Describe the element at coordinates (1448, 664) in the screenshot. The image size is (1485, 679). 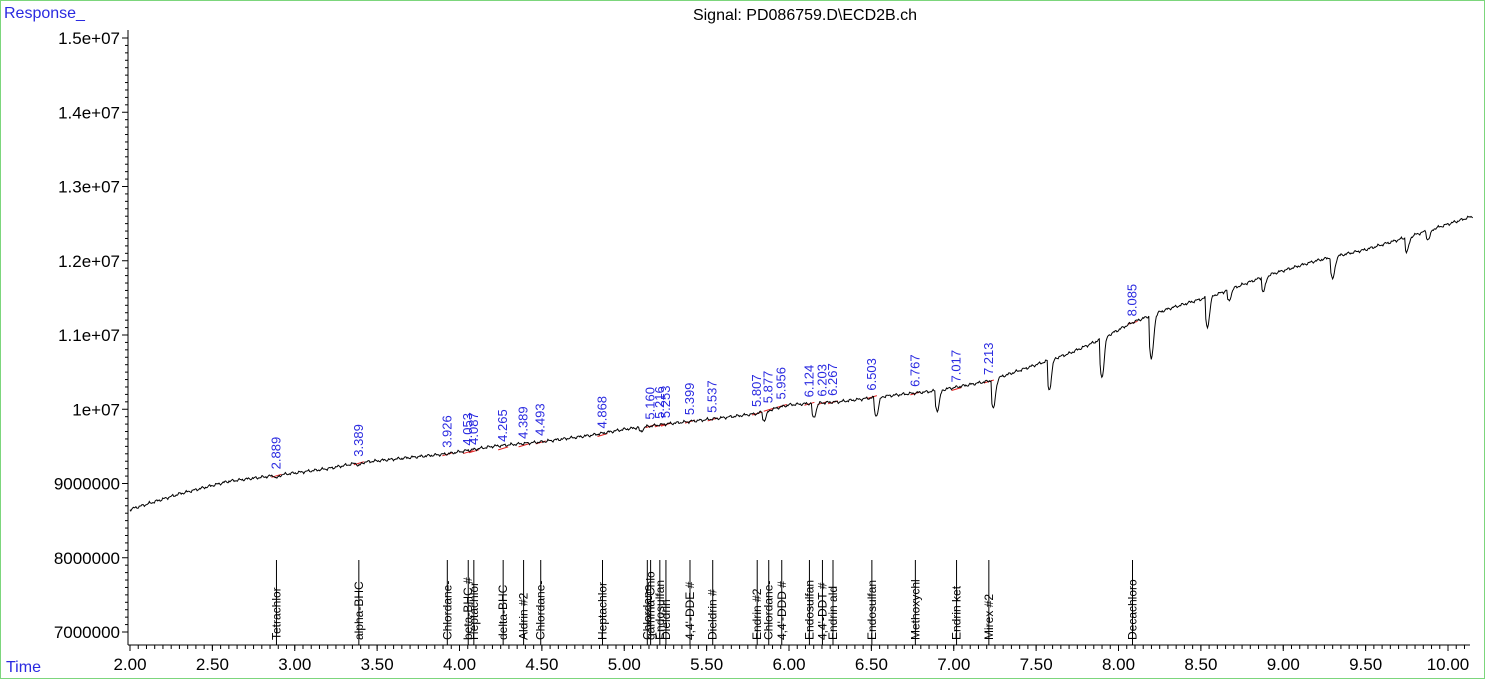
I see `x-tick-label: 10.00` at that location.